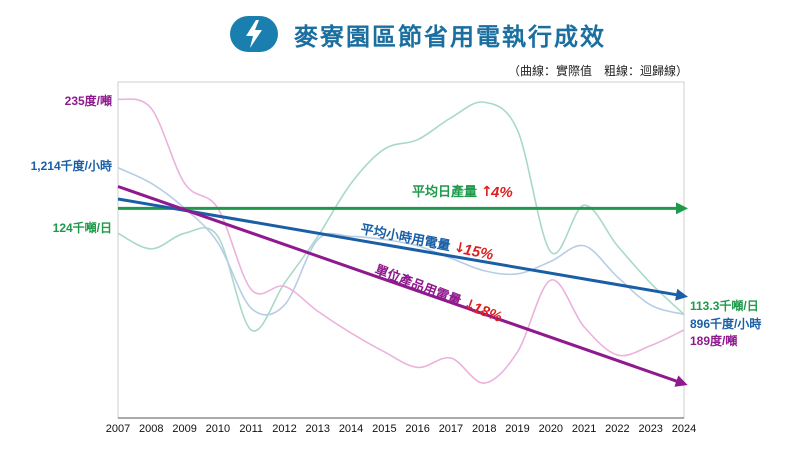 The image size is (800, 466). Describe the element at coordinates (650, 429) in the screenshot. I see `x-tick-label: 2023` at that location.